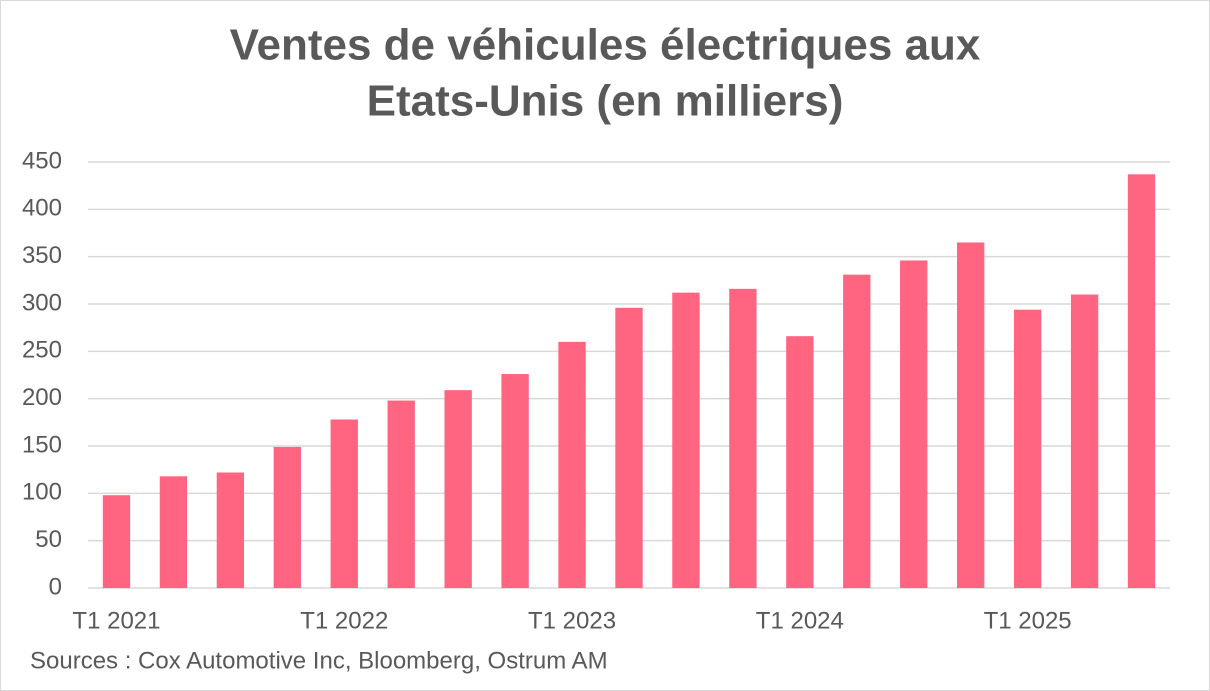  What do you see at coordinates (42, 160) in the screenshot?
I see `y-tick-label: 450` at bounding box center [42, 160].